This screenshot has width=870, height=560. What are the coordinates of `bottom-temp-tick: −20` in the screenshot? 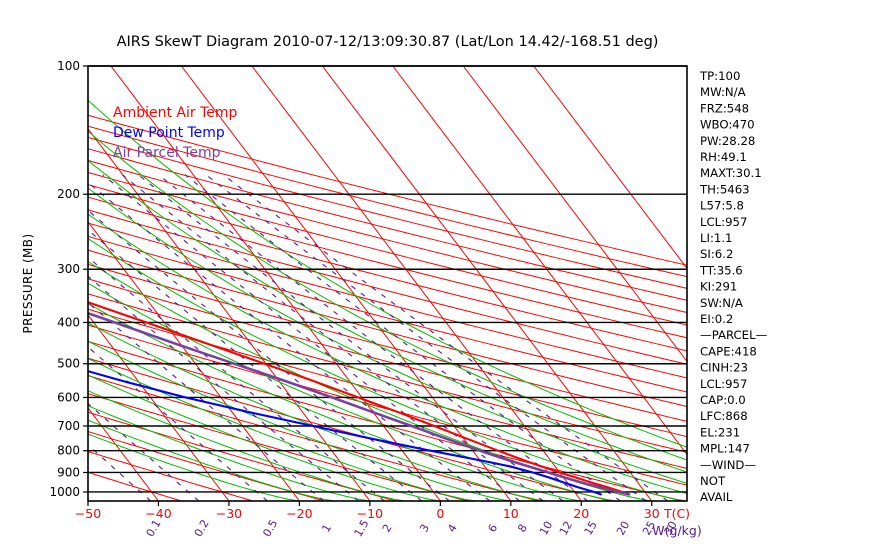 It's located at (299, 513).